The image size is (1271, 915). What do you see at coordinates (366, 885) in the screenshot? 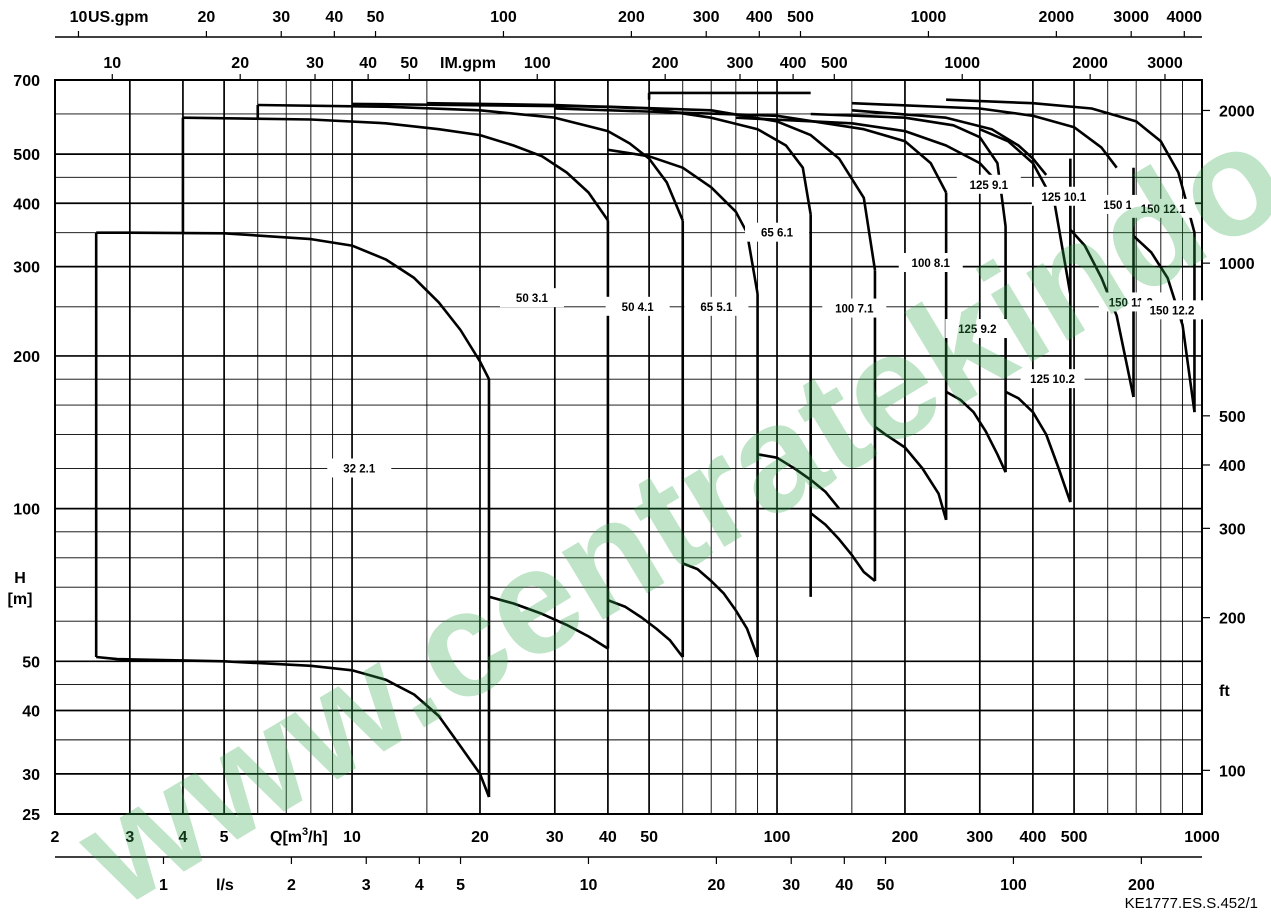
I see `ls-tick-label: 3` at bounding box center [366, 885].